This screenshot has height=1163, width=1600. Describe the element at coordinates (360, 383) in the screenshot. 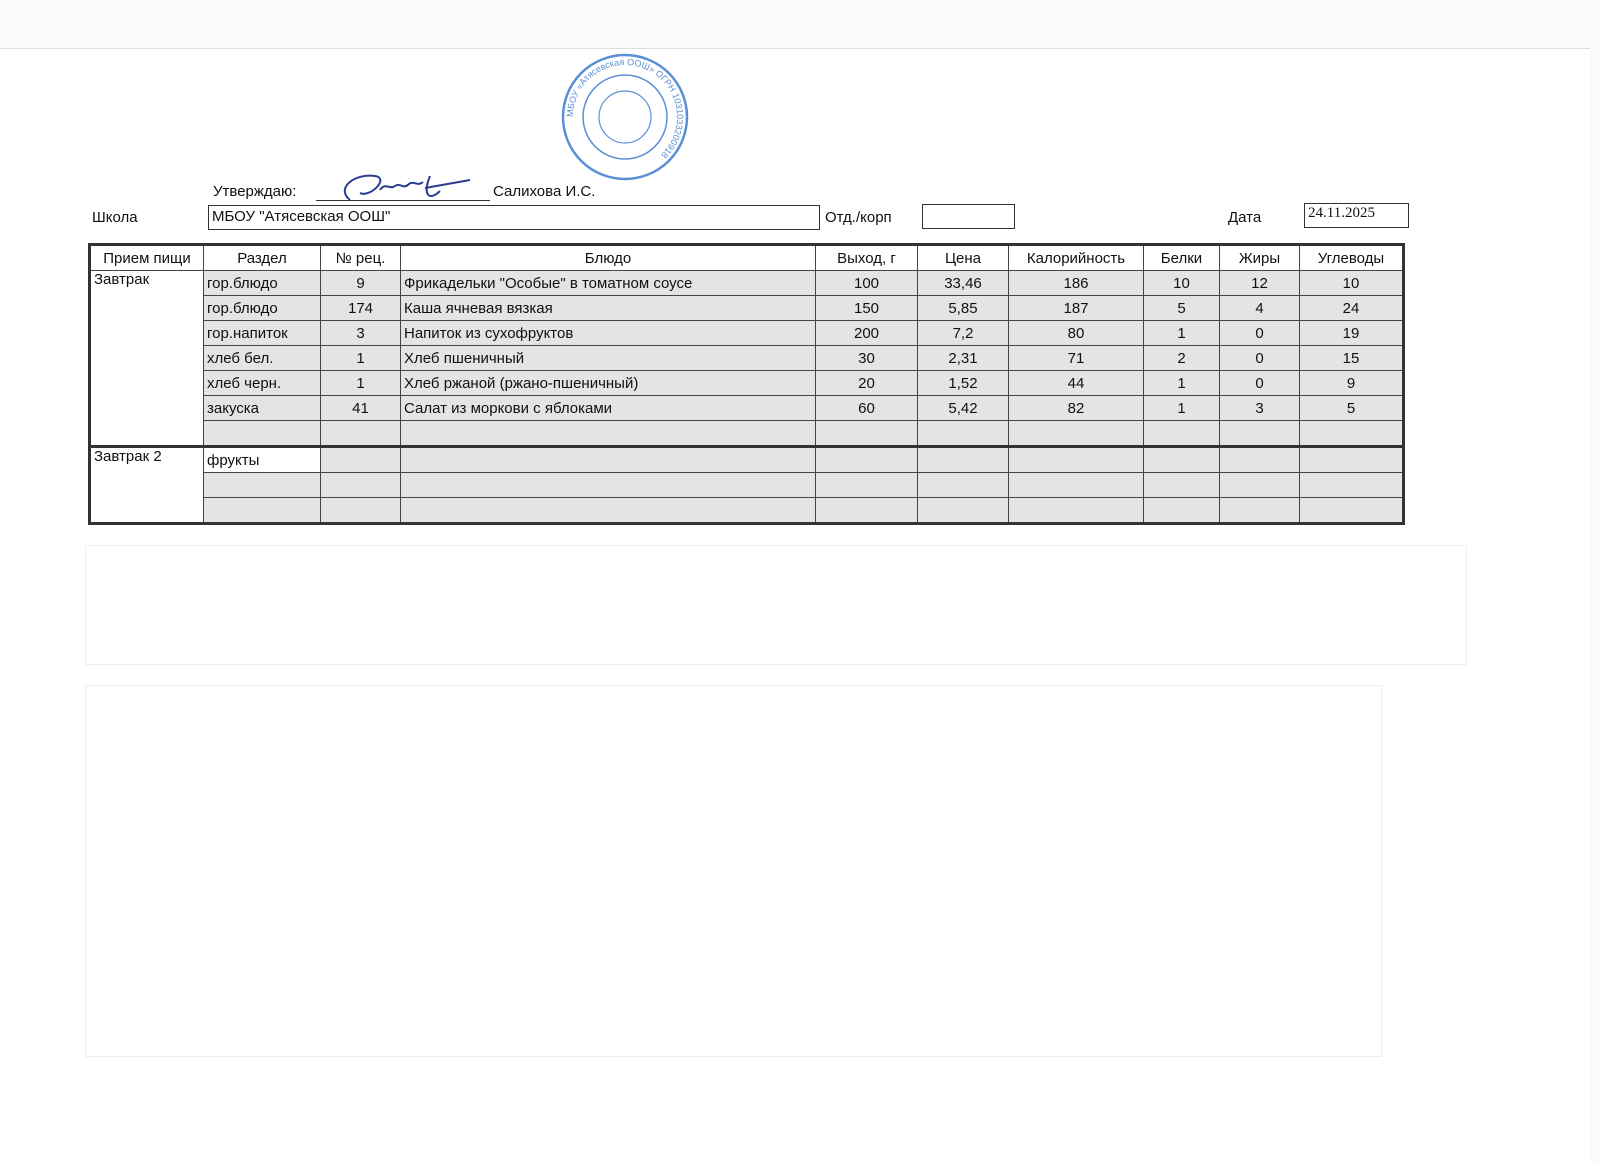

I see `cell-recipe-no: 1` at that location.